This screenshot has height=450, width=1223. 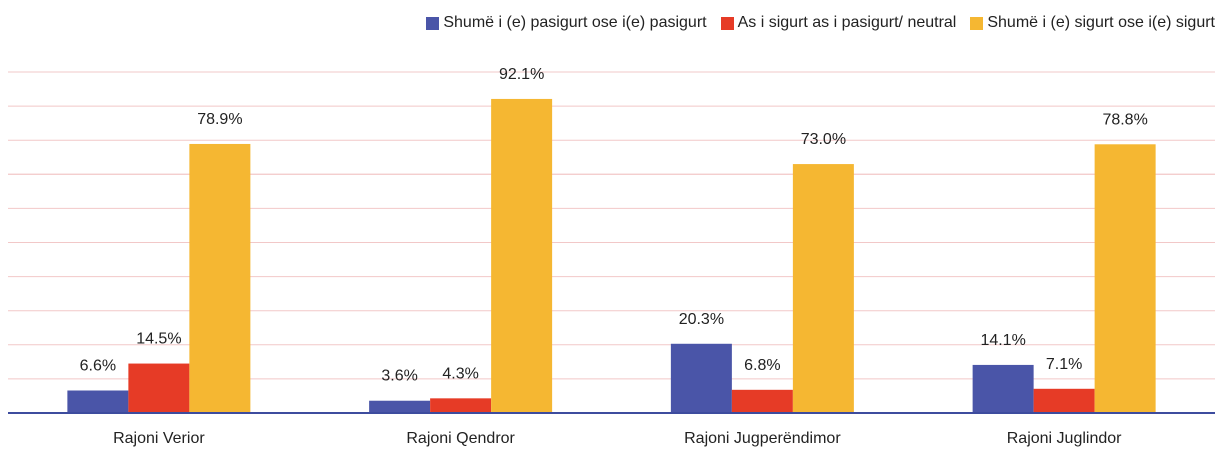 What do you see at coordinates (521, 74) in the screenshot?
I see `data-label: 92.1%` at bounding box center [521, 74].